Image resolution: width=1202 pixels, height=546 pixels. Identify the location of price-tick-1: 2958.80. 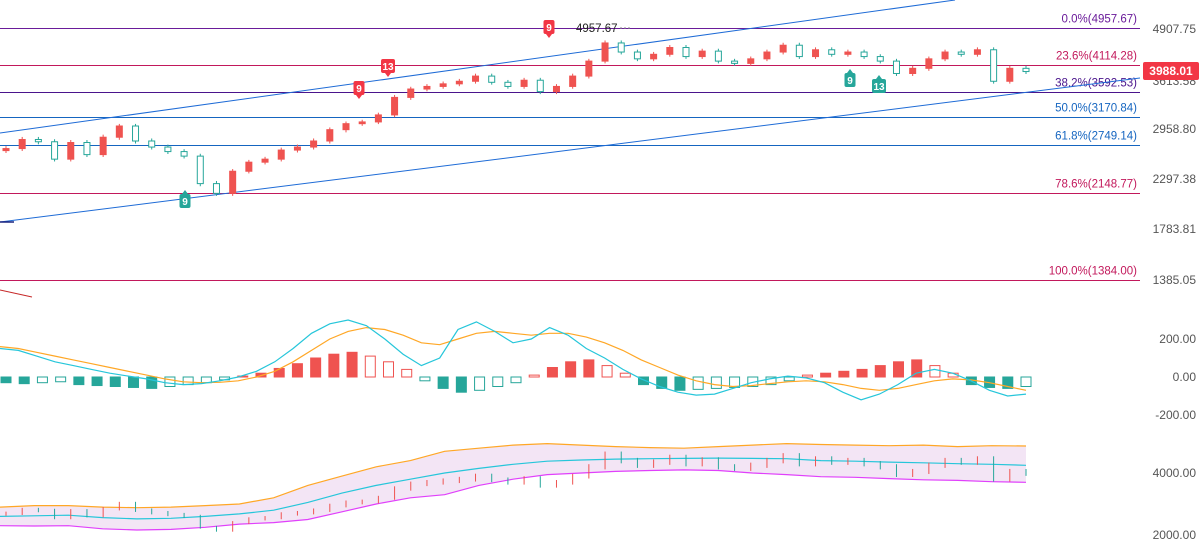
(1175, 129).